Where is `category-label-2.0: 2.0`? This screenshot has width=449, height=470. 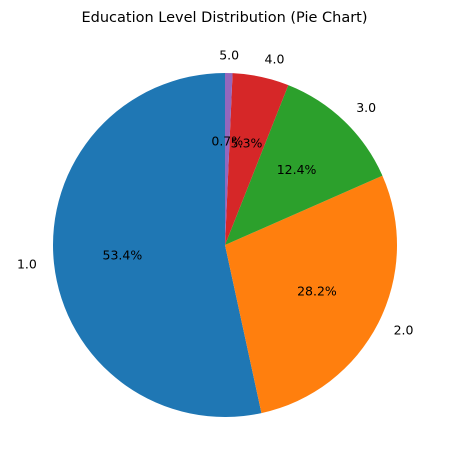
category-label-2.0: 2.0 is located at coordinates (404, 329).